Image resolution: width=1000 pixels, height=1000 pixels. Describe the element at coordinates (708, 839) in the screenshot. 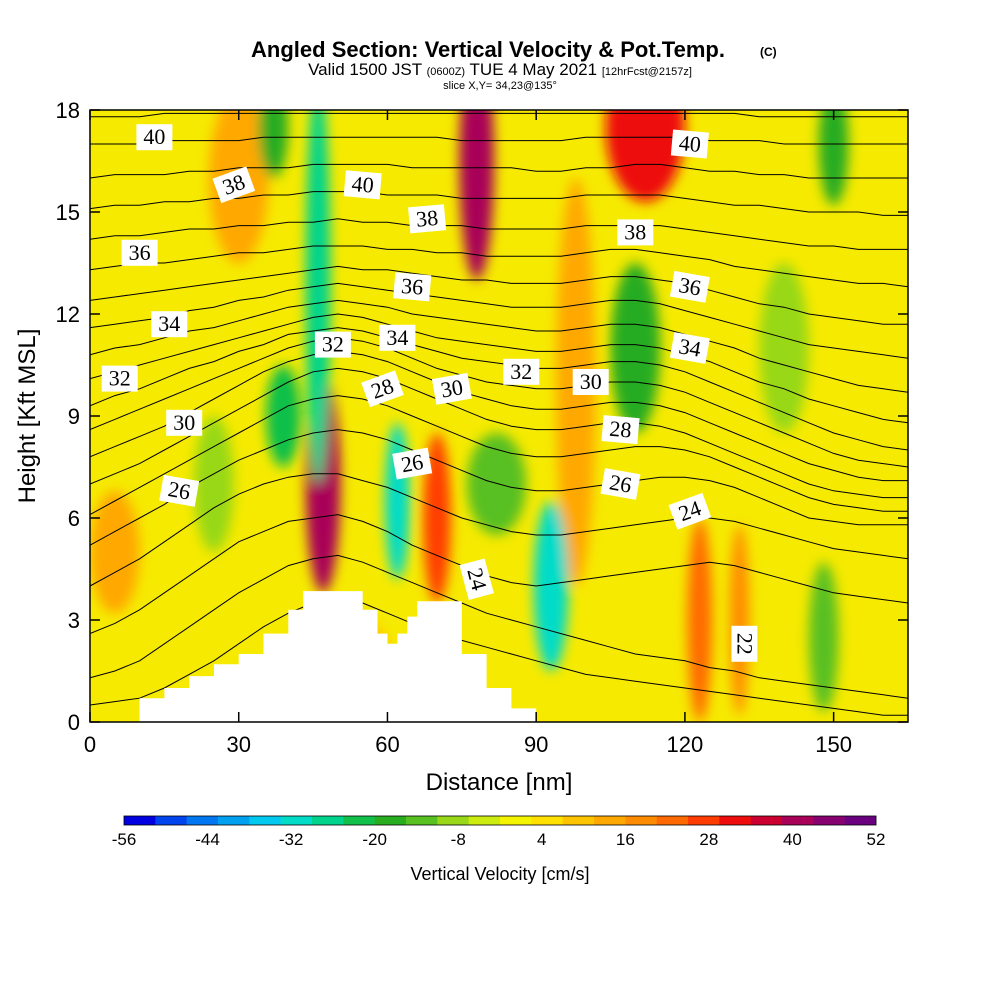

I see `colorbar-tick-label: 28` at that location.